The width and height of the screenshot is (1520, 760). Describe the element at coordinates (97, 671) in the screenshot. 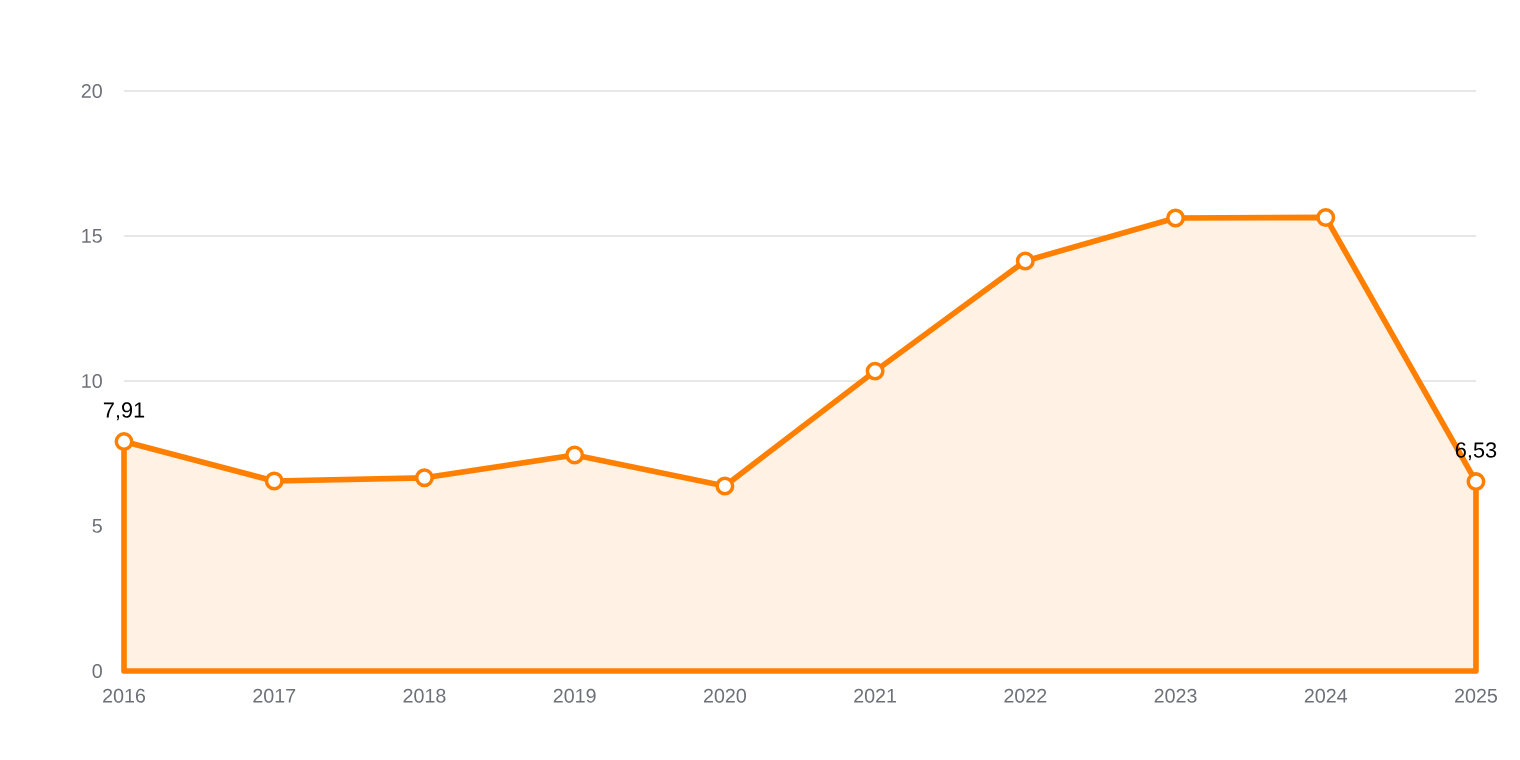

I see `y-tick-label: 0` at that location.